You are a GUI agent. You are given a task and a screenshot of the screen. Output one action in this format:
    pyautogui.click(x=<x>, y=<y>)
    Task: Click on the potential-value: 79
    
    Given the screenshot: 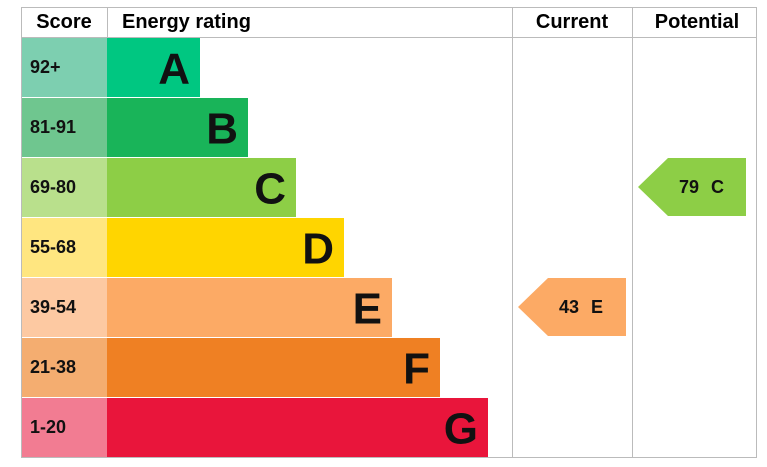 What is the action you would take?
    pyautogui.click(x=689, y=187)
    